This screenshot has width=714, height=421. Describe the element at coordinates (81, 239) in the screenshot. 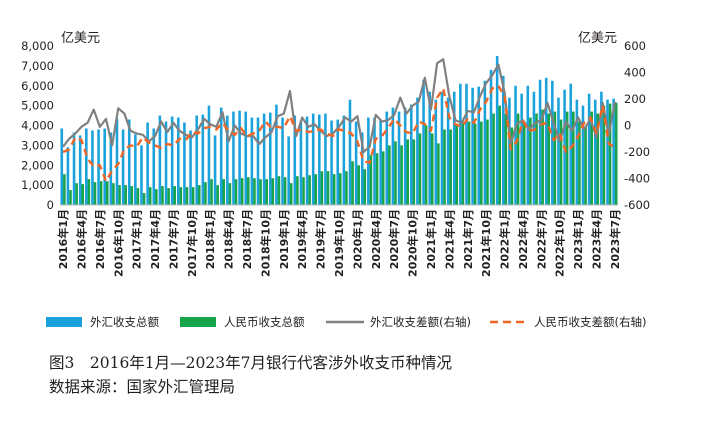

I see `x-tick-label: 2016年4月` at that location.